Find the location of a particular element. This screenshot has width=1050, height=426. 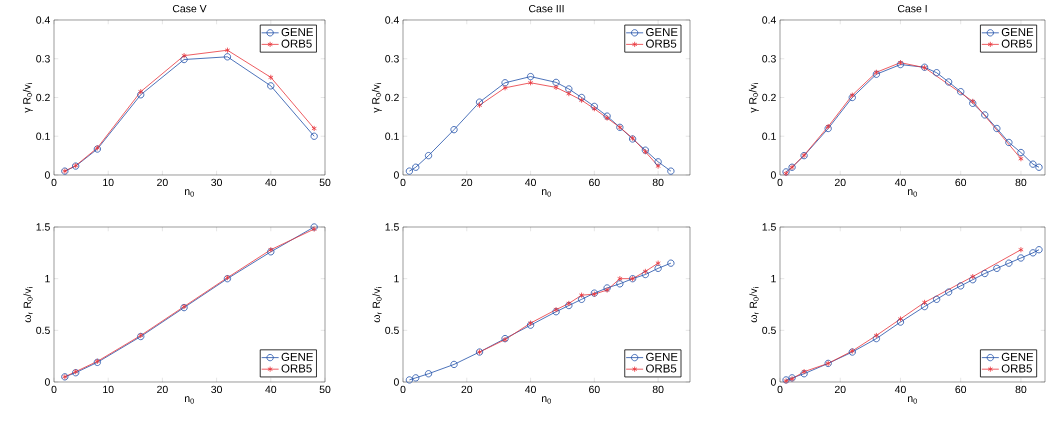

x-tick-label: 50 is located at coordinates (325, 182).